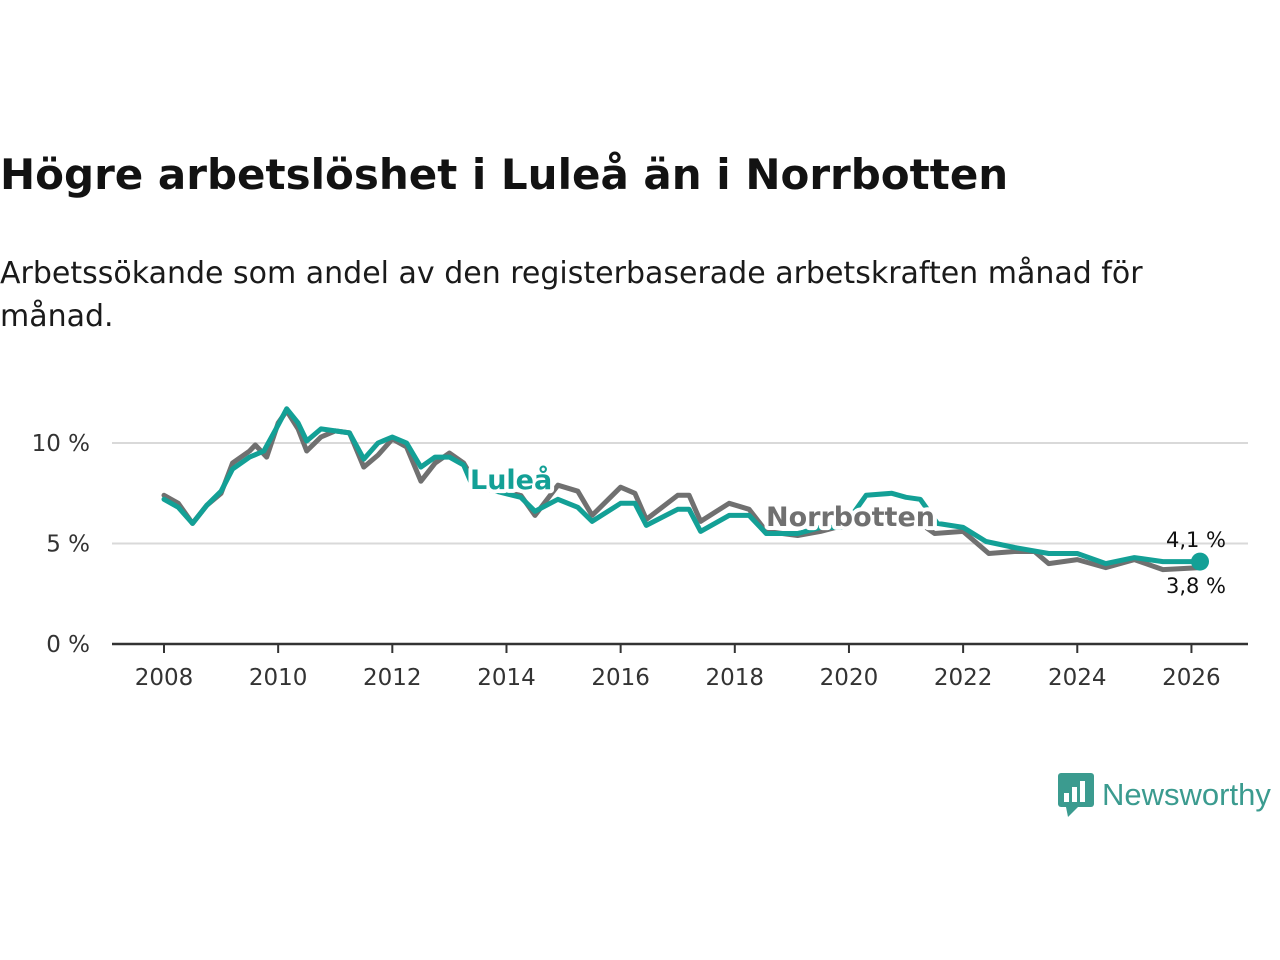 The image size is (1280, 960). I want to click on x-tick-label: 2008, so click(164, 678).